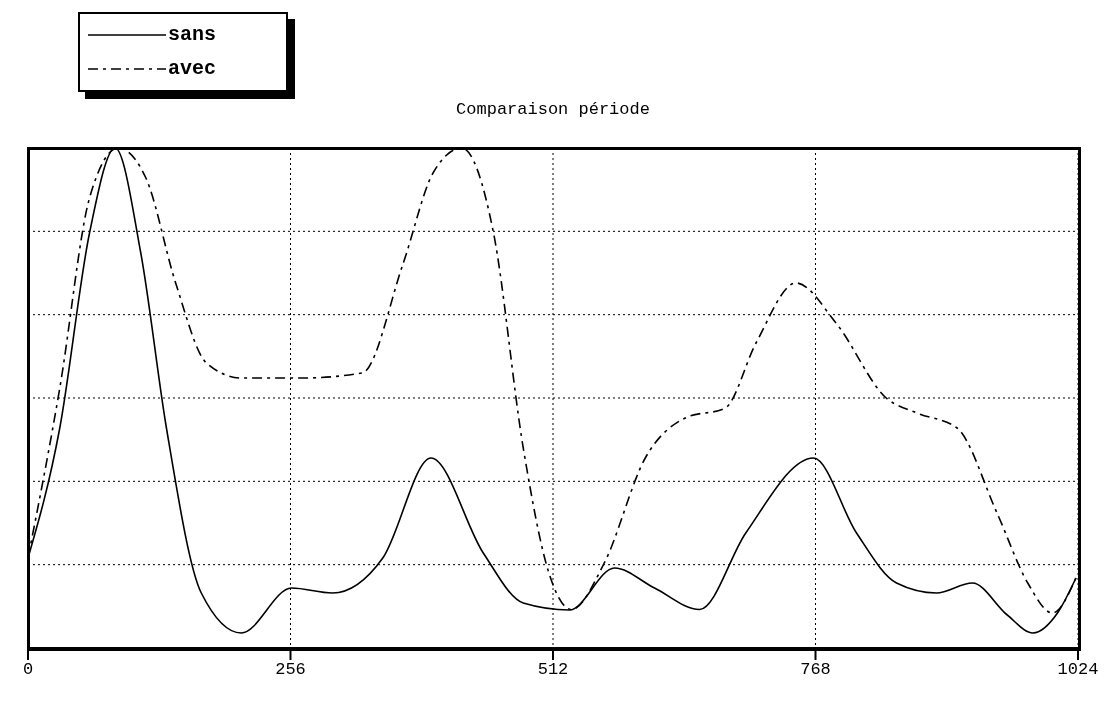 The image size is (1111, 705). What do you see at coordinates (553, 109) in the screenshot?
I see `chart-title: Comparaison période` at bounding box center [553, 109].